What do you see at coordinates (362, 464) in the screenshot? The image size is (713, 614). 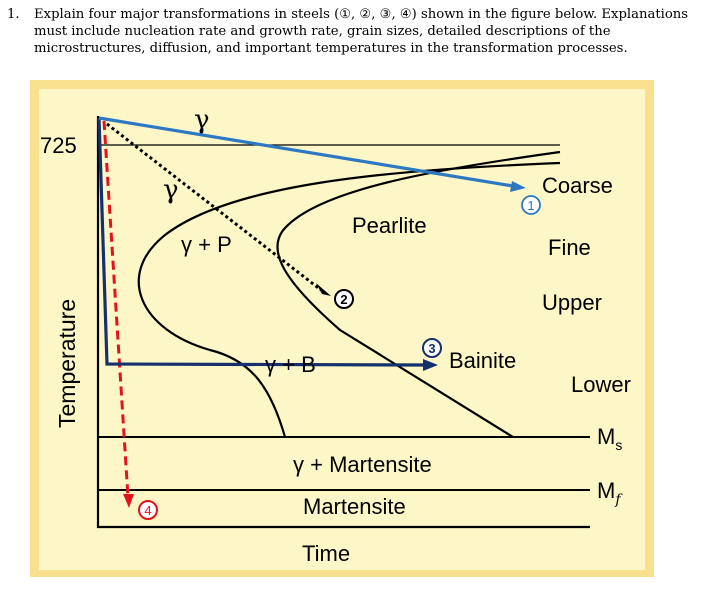 I see `gamma-martensite-label: γ + Martensite` at bounding box center [362, 464].